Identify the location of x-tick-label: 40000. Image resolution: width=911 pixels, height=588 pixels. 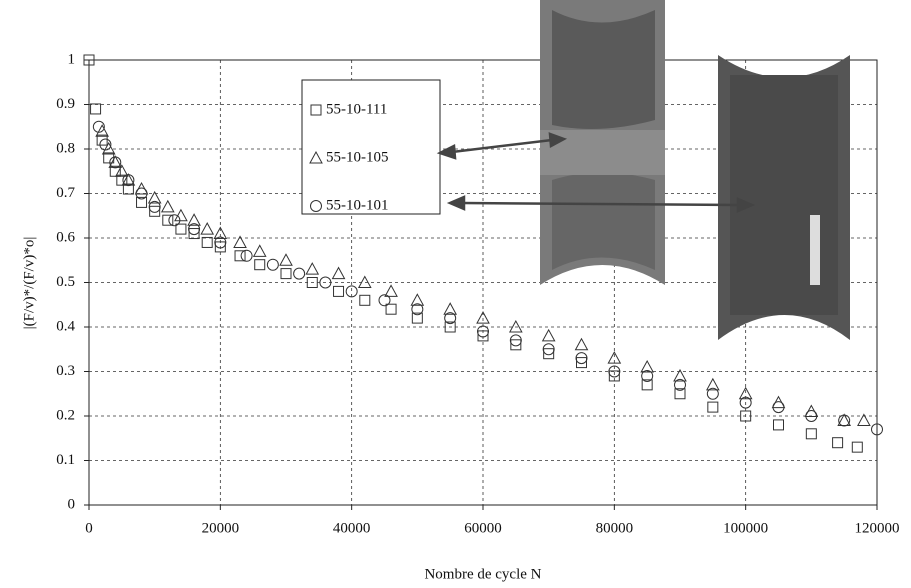
(352, 528).